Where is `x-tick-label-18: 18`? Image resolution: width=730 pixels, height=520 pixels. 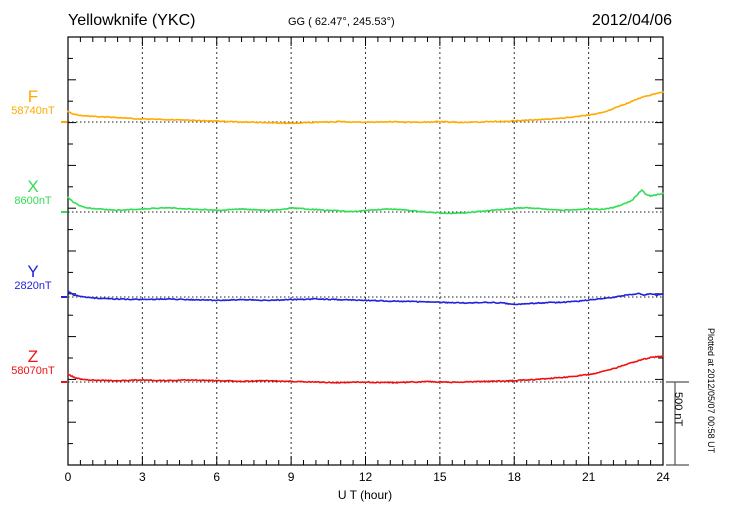 x-tick-label-18: 18 is located at coordinates (514, 477).